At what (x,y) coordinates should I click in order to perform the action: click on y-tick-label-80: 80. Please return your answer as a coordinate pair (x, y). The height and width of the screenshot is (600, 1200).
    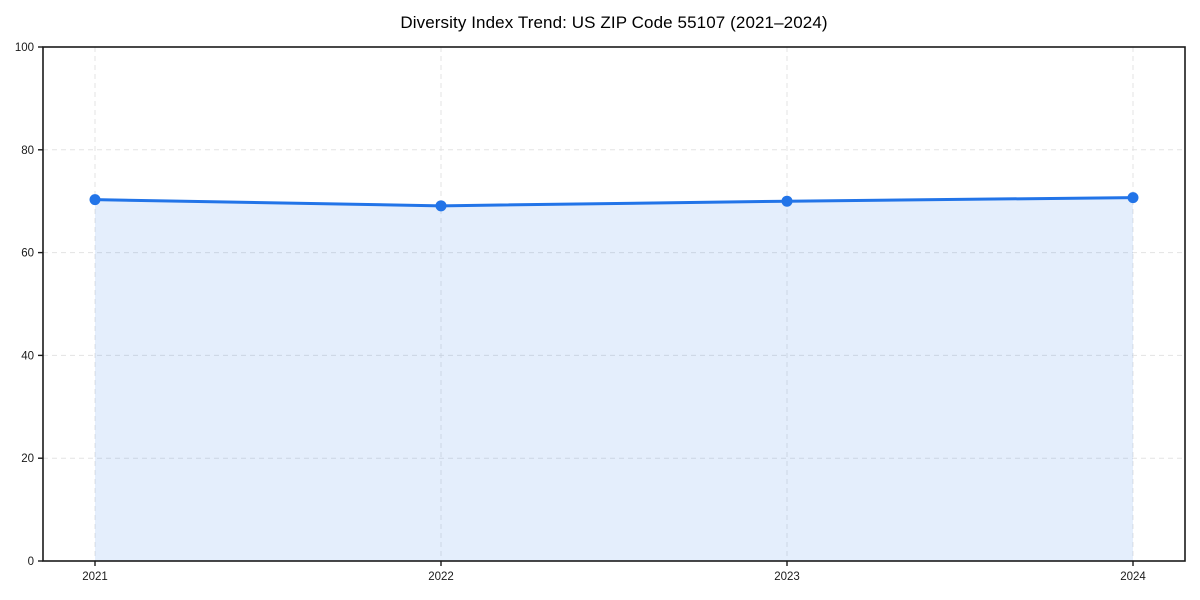
    Looking at the image, I should click on (27, 151).